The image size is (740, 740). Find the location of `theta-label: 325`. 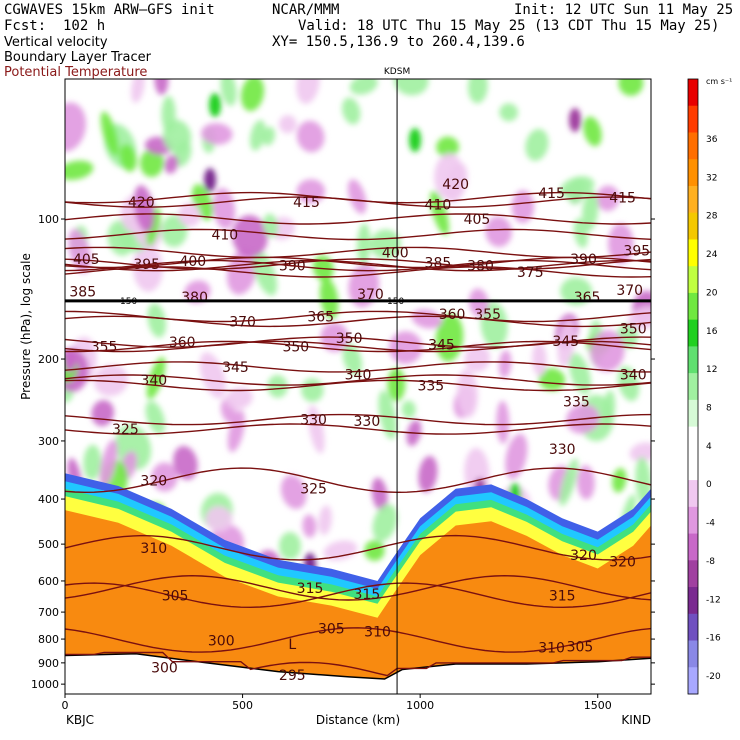

theta-label: 325 is located at coordinates (313, 490).